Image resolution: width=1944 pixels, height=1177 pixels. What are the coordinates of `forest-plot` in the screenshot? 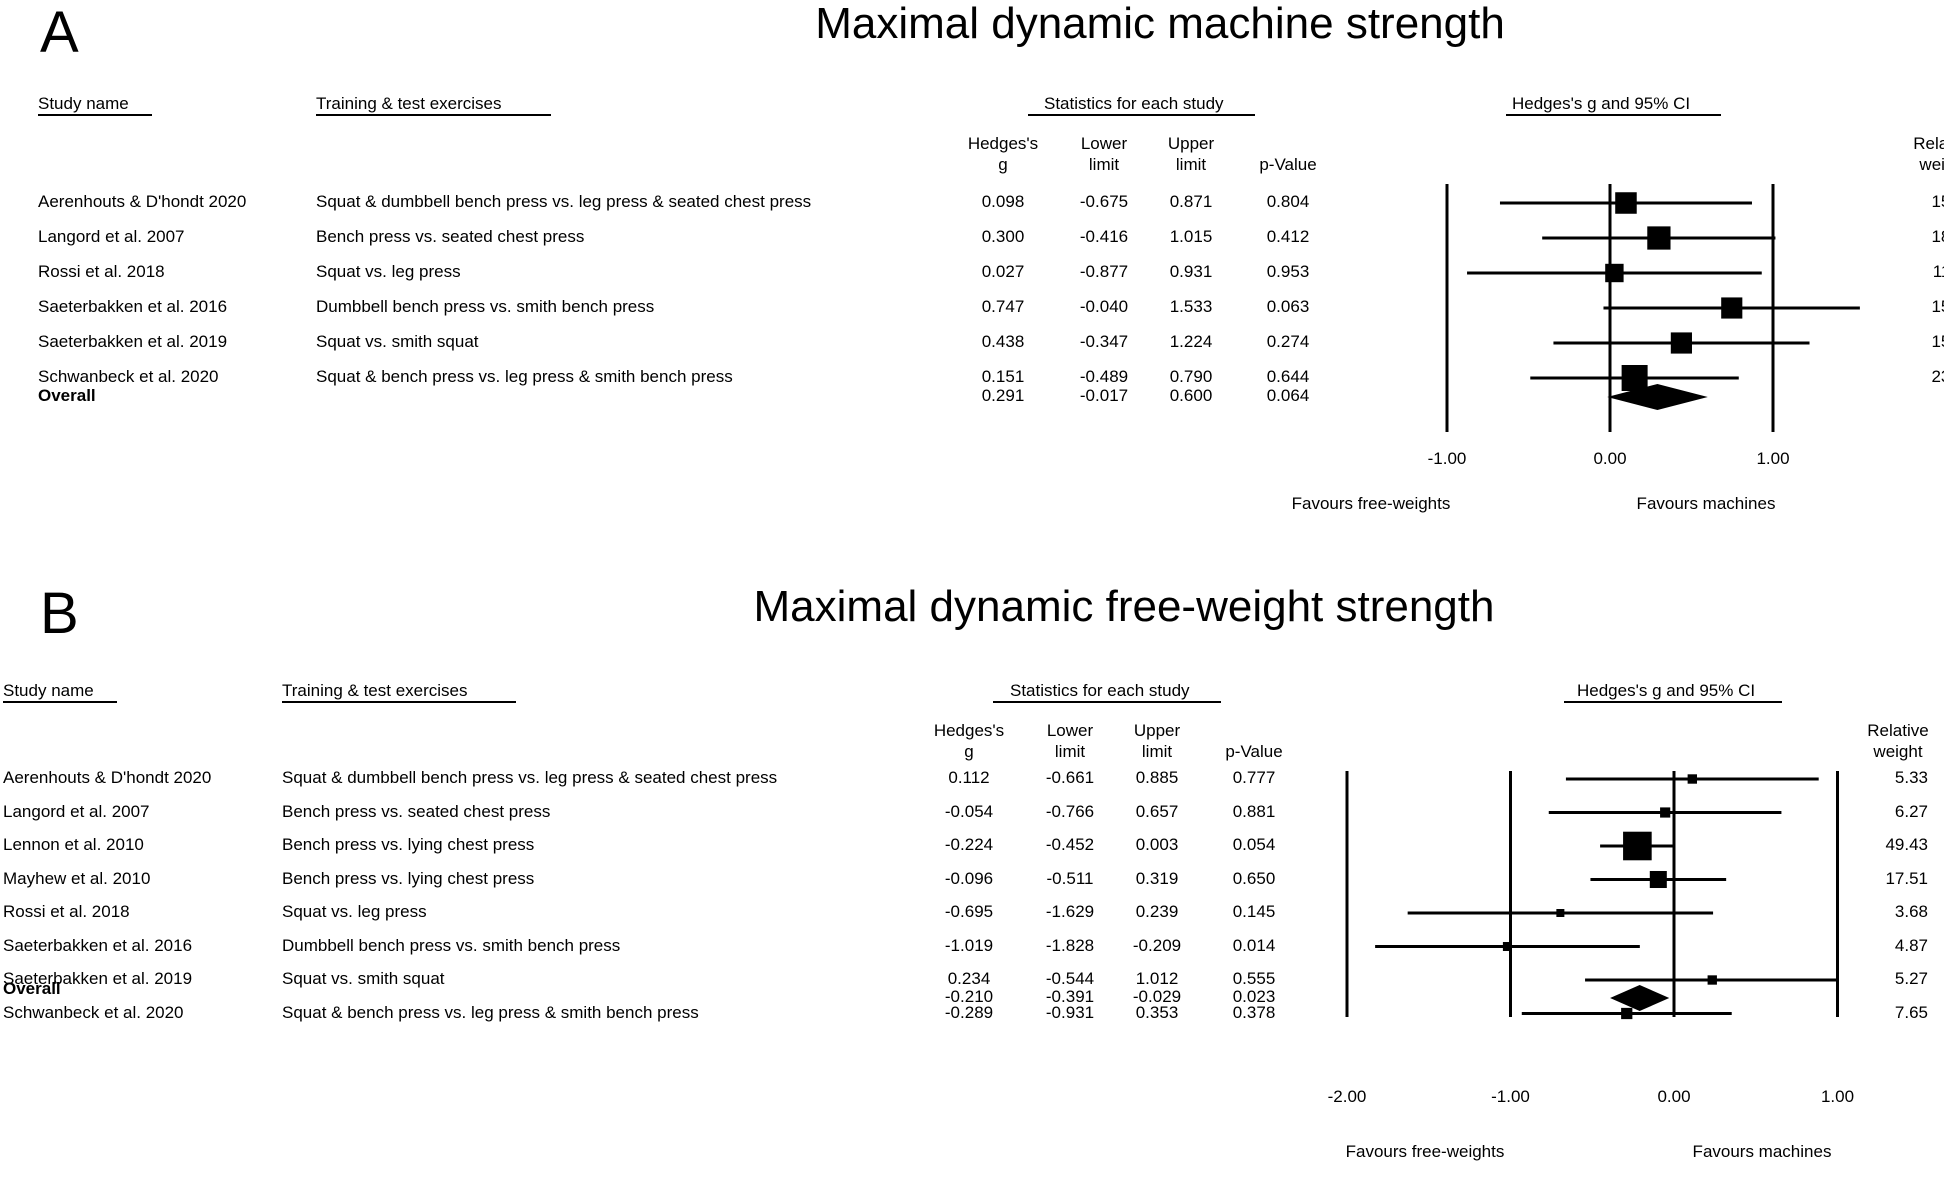 It's located at (1592, 895).